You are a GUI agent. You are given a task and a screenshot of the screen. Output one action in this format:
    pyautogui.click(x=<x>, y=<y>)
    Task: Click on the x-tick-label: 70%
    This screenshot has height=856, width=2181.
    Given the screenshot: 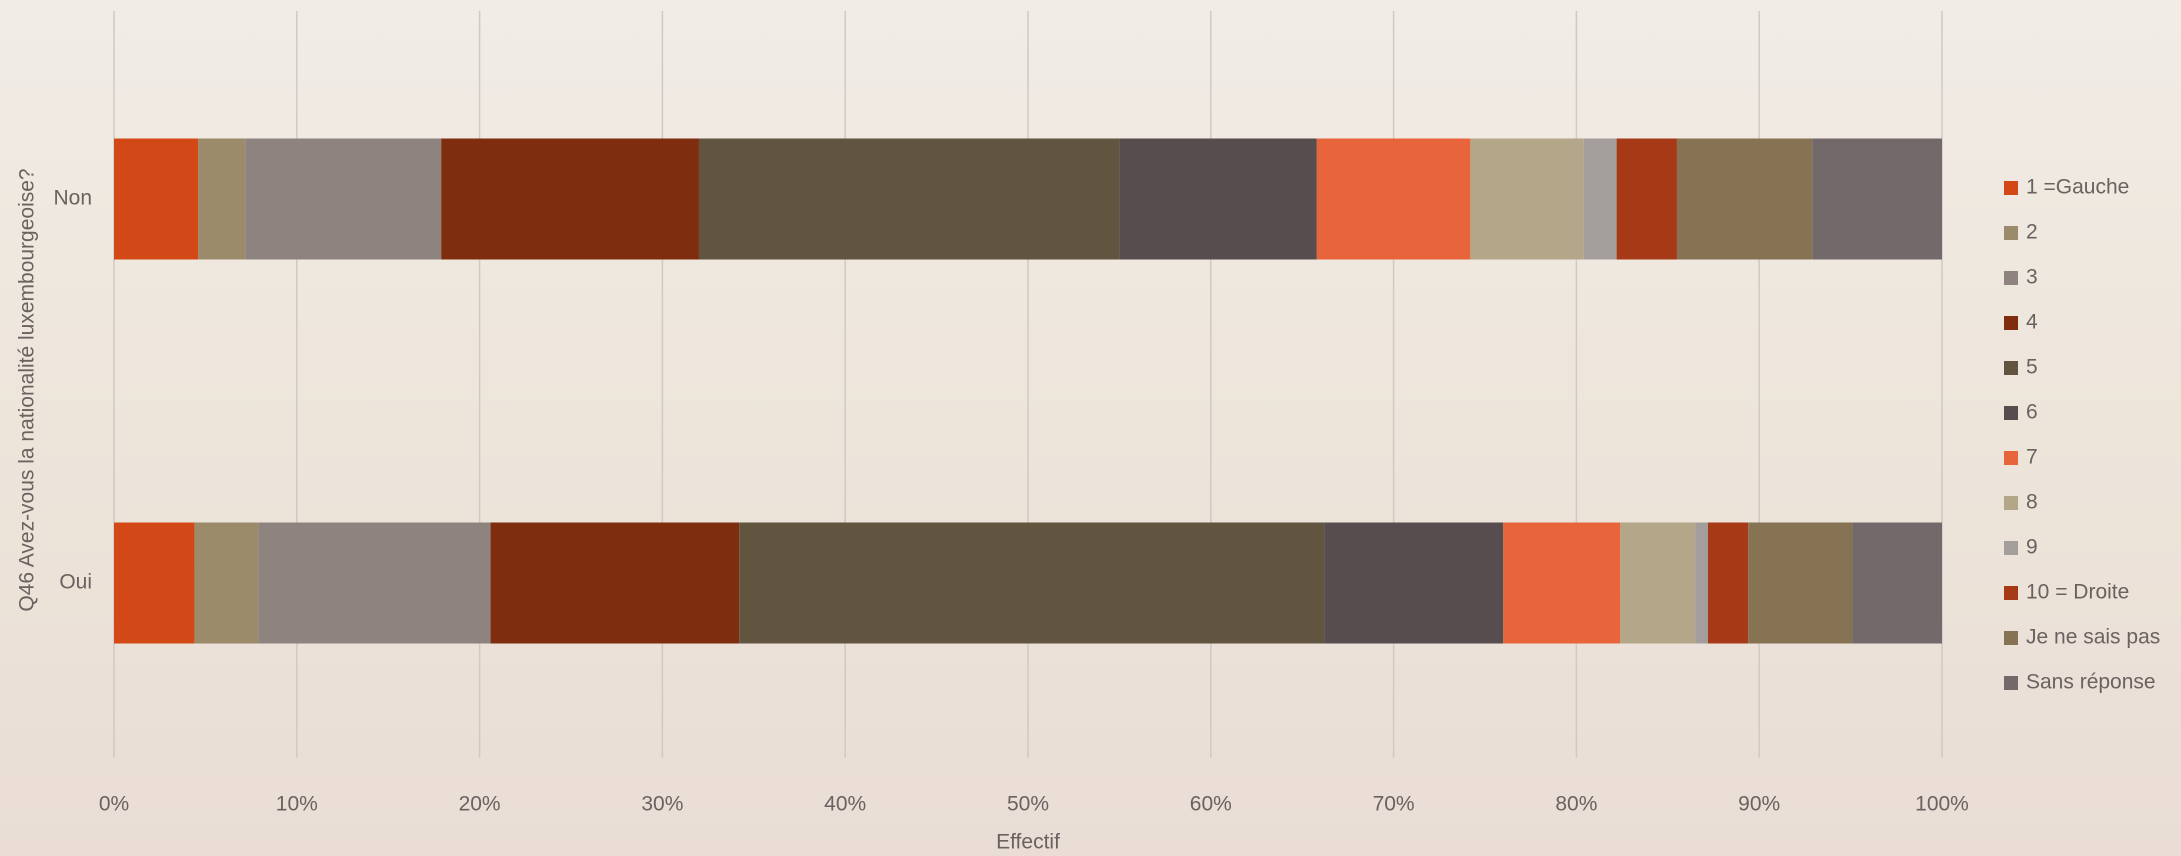 What is the action you would take?
    pyautogui.click(x=1394, y=804)
    